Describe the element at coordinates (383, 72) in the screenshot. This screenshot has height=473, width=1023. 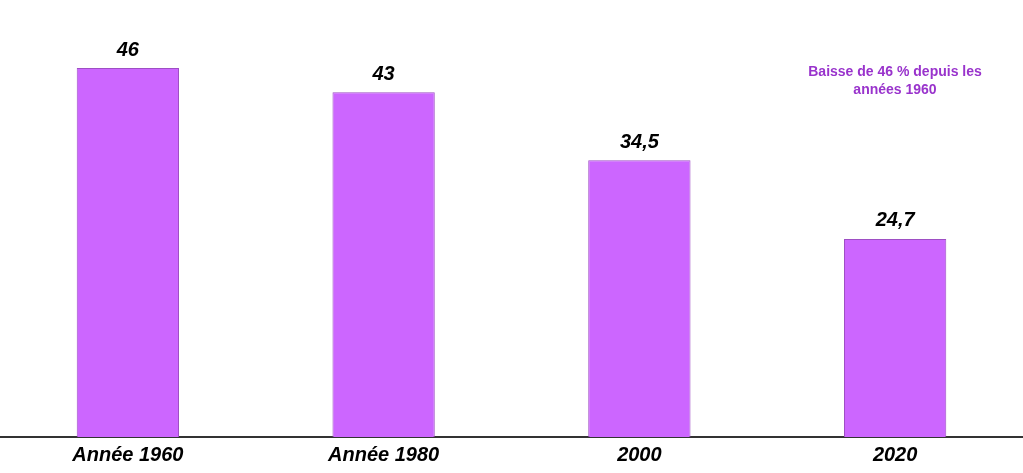
I see `data-label: 43` at that location.